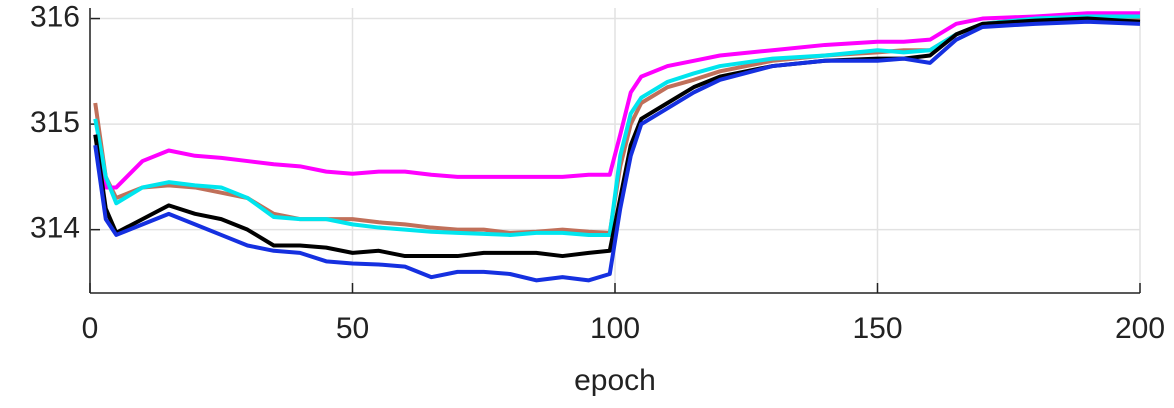  Describe the element at coordinates (877, 328) in the screenshot. I see `x-tick-label: 150` at that location.